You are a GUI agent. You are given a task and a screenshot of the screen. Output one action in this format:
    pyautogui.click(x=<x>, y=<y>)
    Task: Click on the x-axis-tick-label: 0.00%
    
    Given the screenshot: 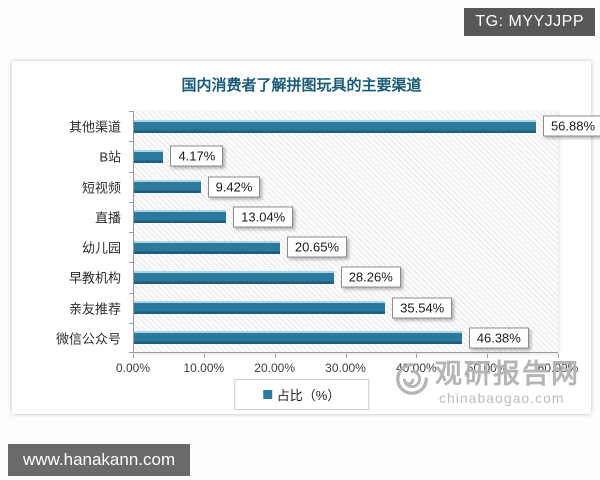 What is the action you would take?
    pyautogui.click(x=133, y=368)
    